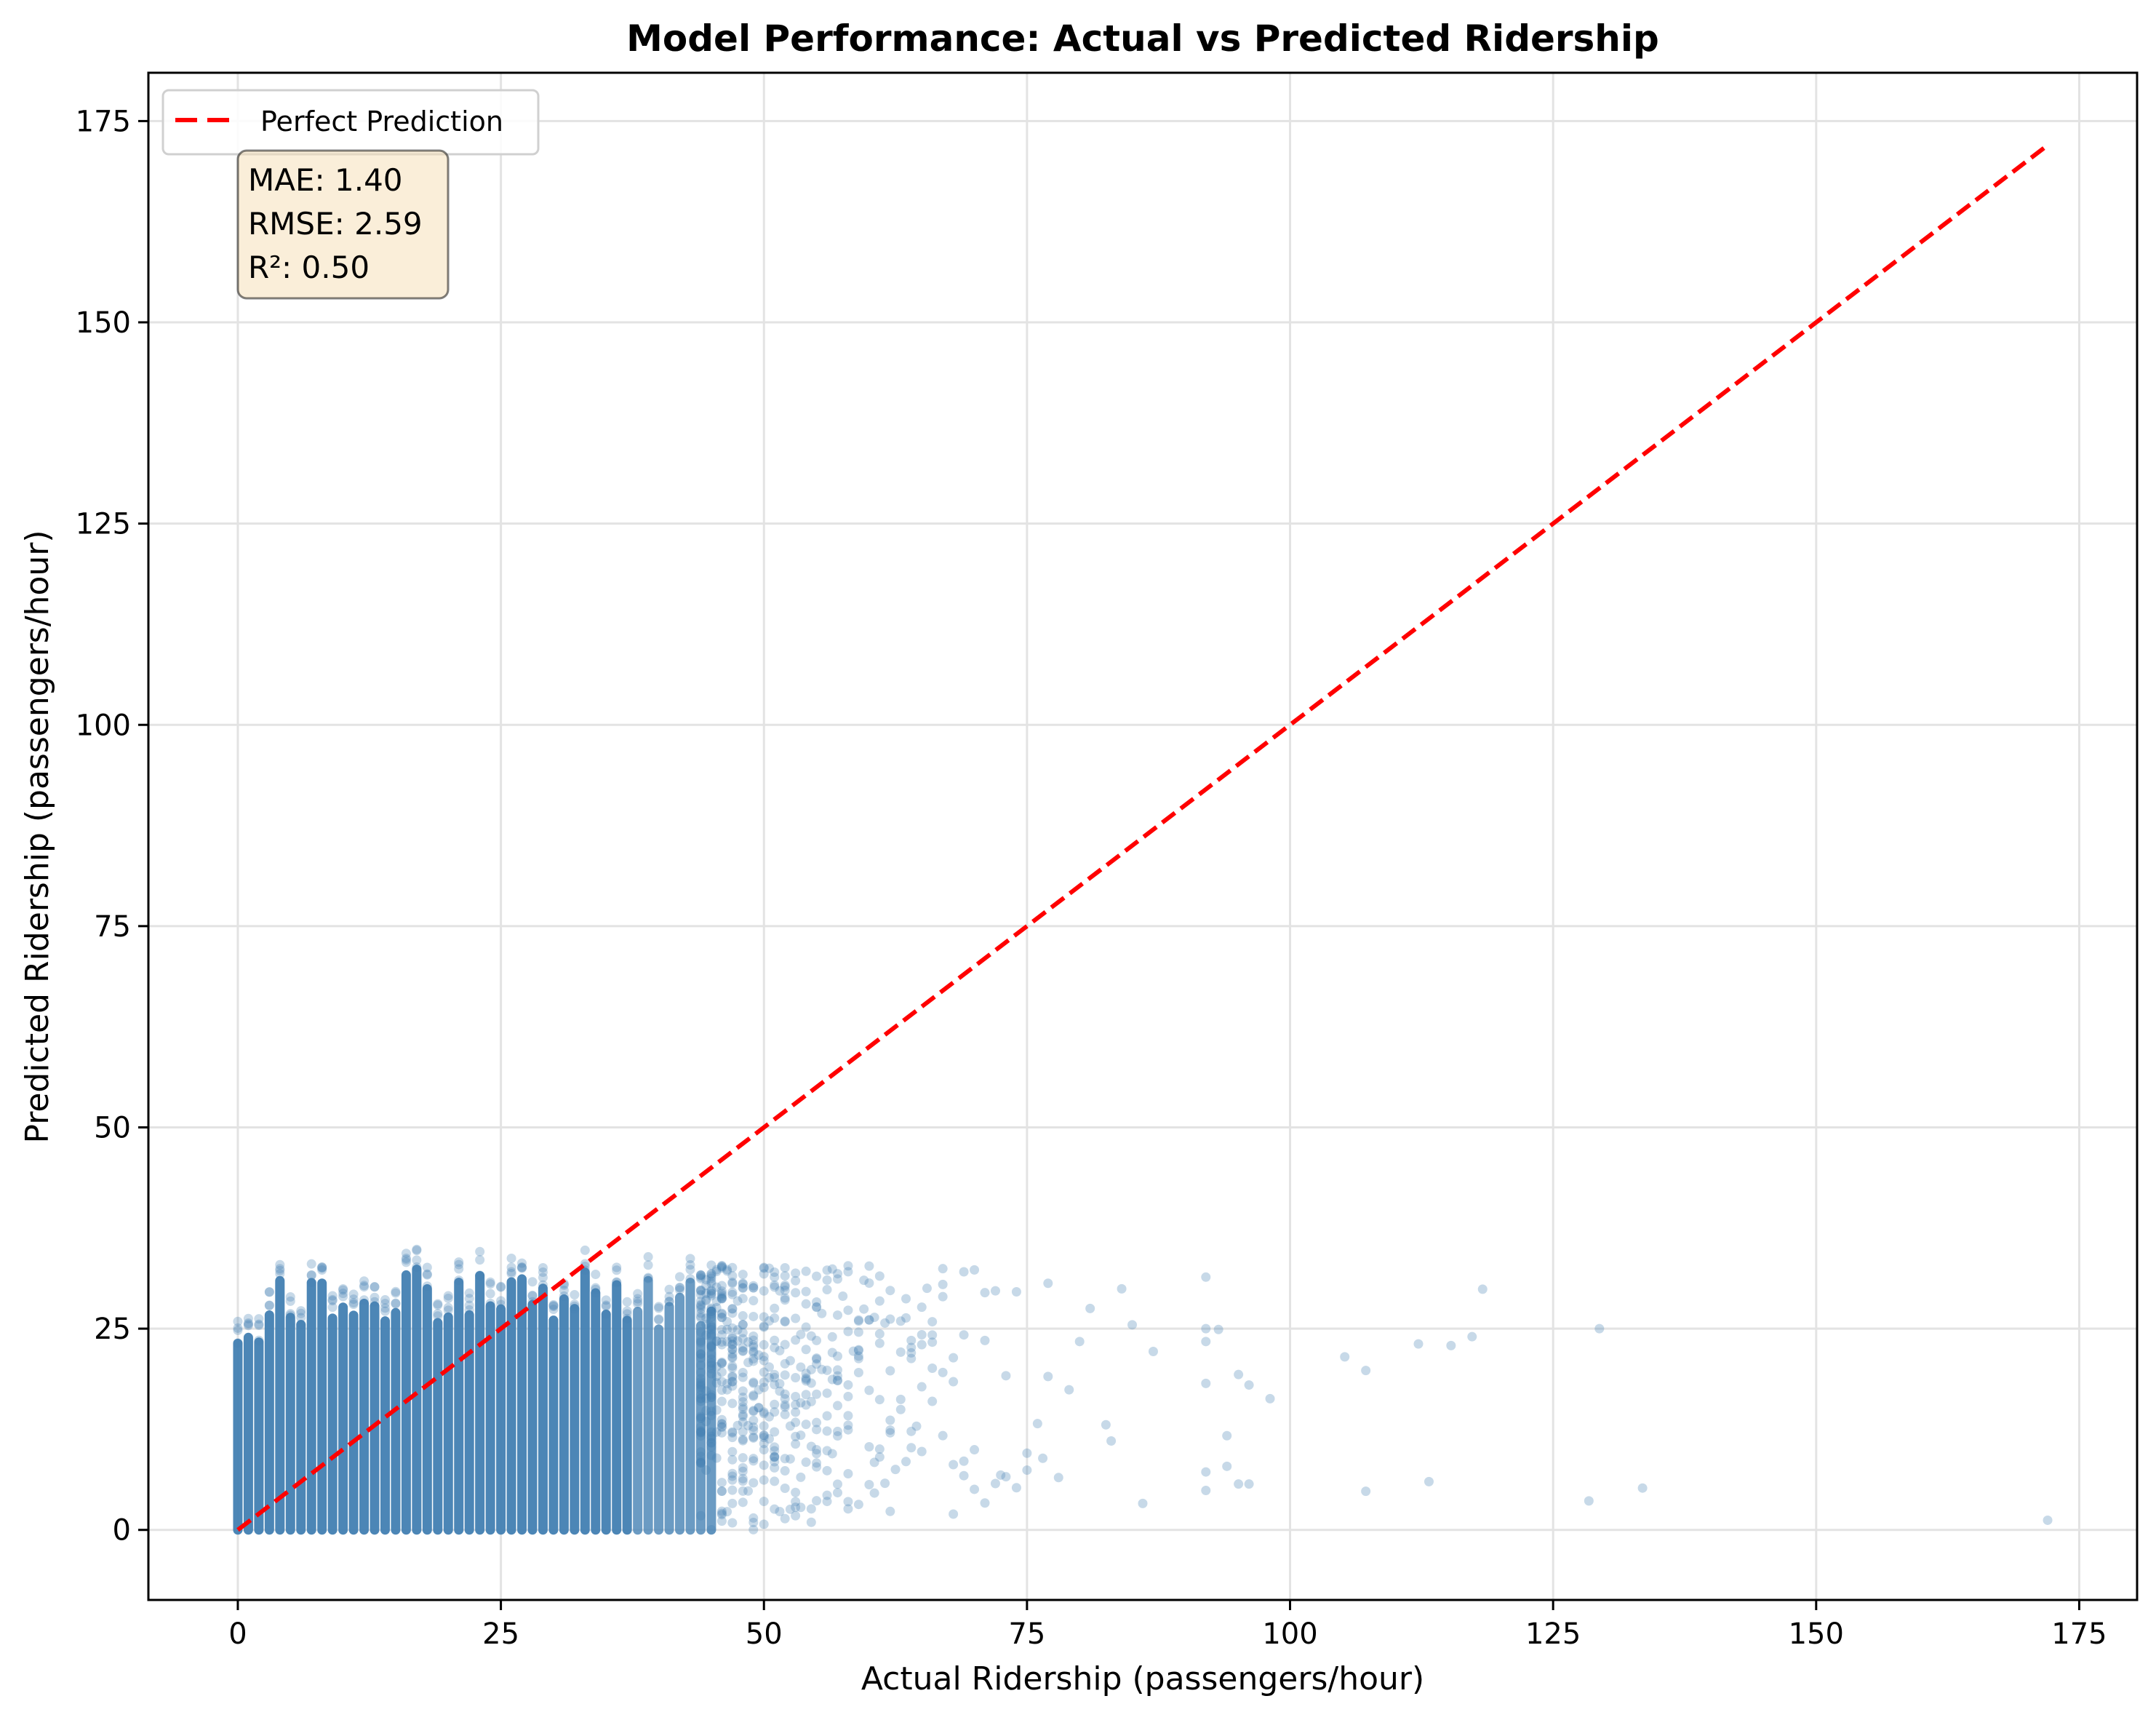 The width and height of the screenshot is (2156, 1720). I want to click on legend: Perfect Prediction, so click(350, 123).